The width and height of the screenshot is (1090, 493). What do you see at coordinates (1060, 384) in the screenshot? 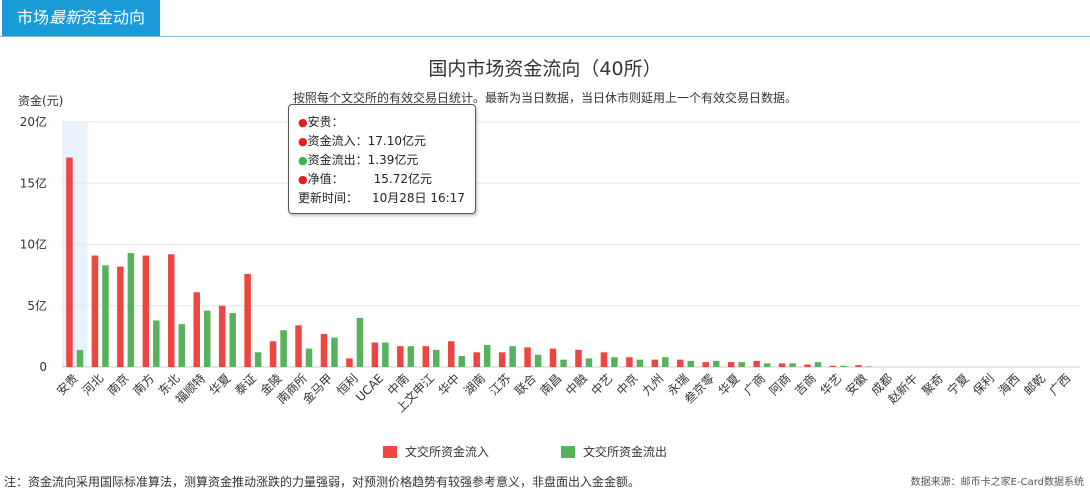
I see `x-tick-label: 广西` at bounding box center [1060, 384].